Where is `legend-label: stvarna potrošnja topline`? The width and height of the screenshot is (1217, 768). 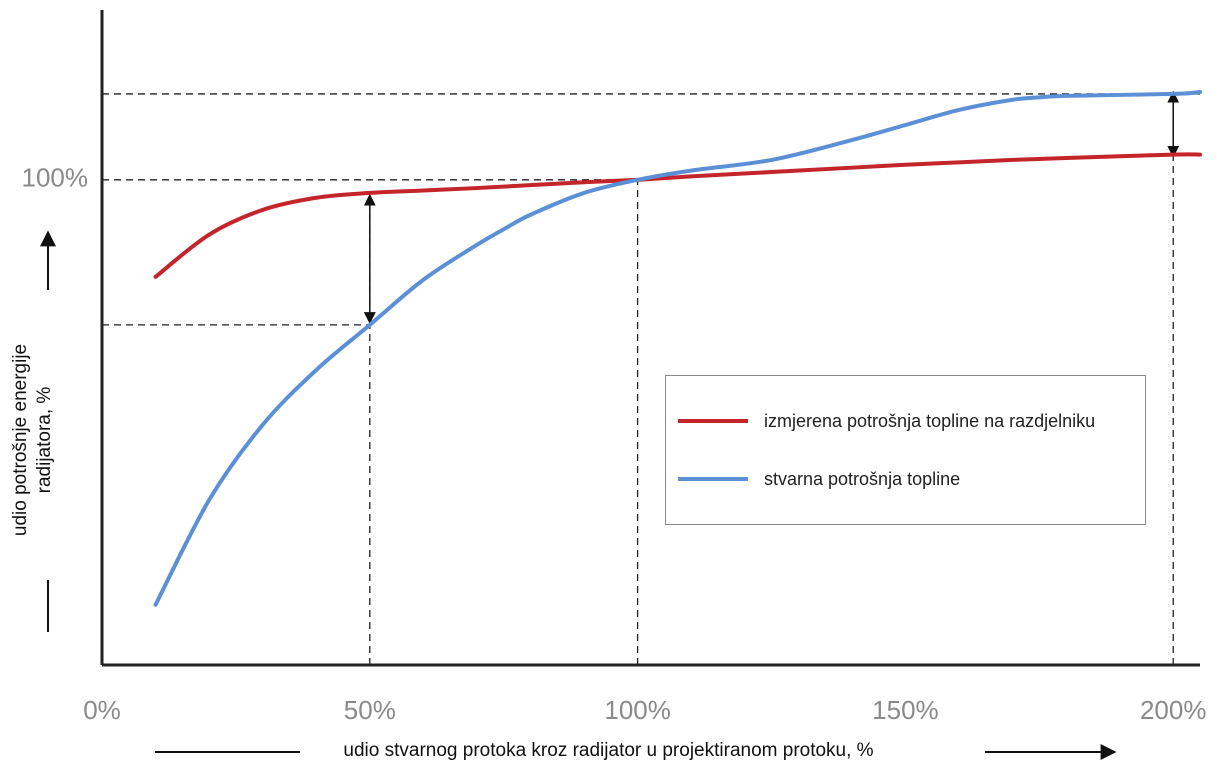
legend-label: stvarna potrošnja topline is located at coordinates (862, 479).